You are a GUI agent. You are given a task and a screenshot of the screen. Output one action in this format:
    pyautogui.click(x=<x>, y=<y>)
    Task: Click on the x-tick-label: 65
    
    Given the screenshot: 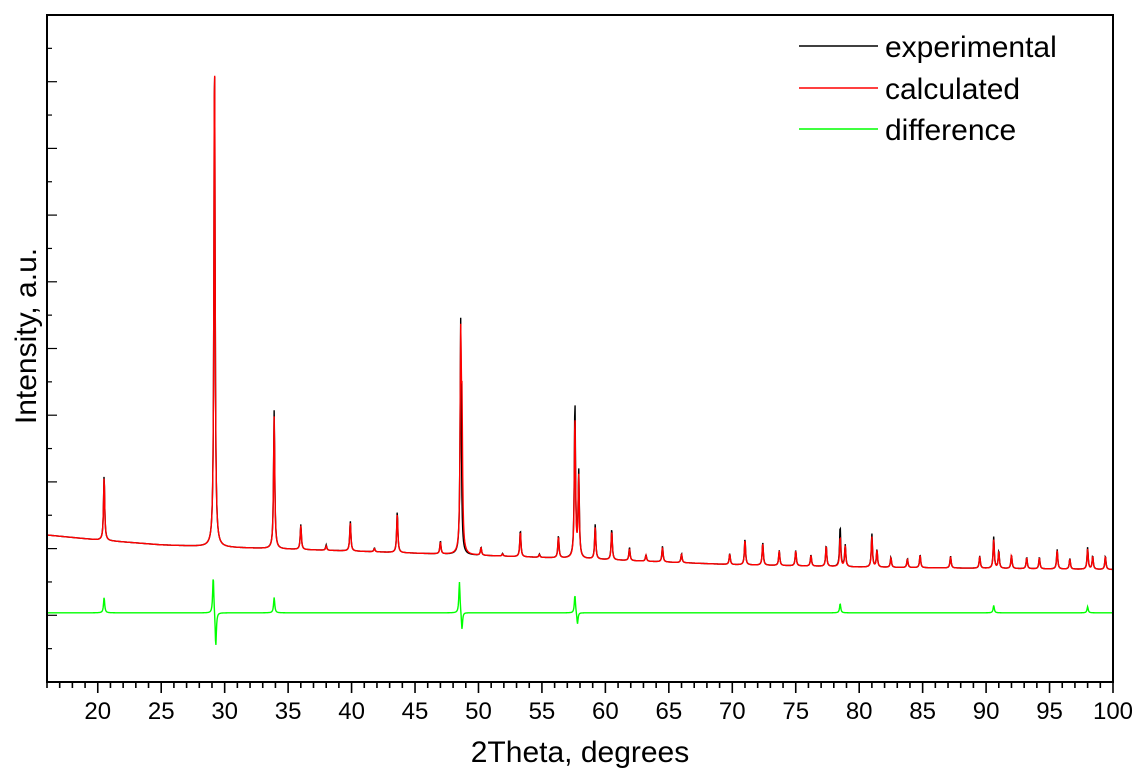 What is the action you would take?
    pyautogui.click(x=668, y=711)
    